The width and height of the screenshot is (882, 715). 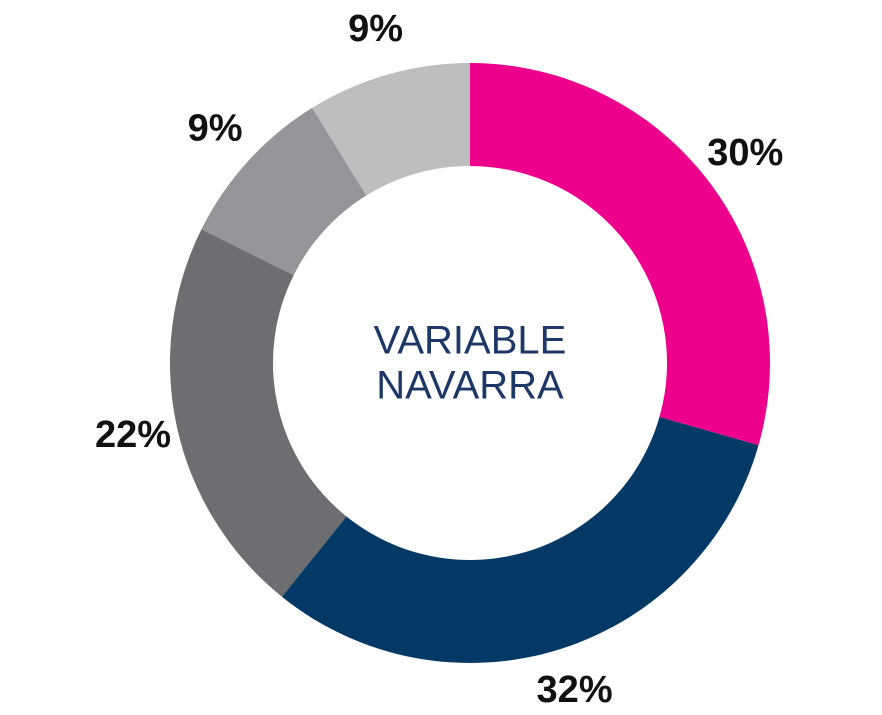 What do you see at coordinates (745, 153) in the screenshot?
I see `value-label: 30%` at bounding box center [745, 153].